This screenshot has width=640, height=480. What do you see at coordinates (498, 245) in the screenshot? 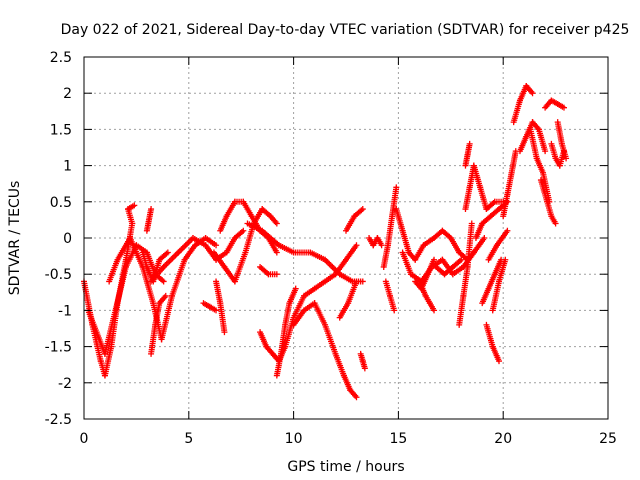
I see `series-AI` at bounding box center [498, 245].